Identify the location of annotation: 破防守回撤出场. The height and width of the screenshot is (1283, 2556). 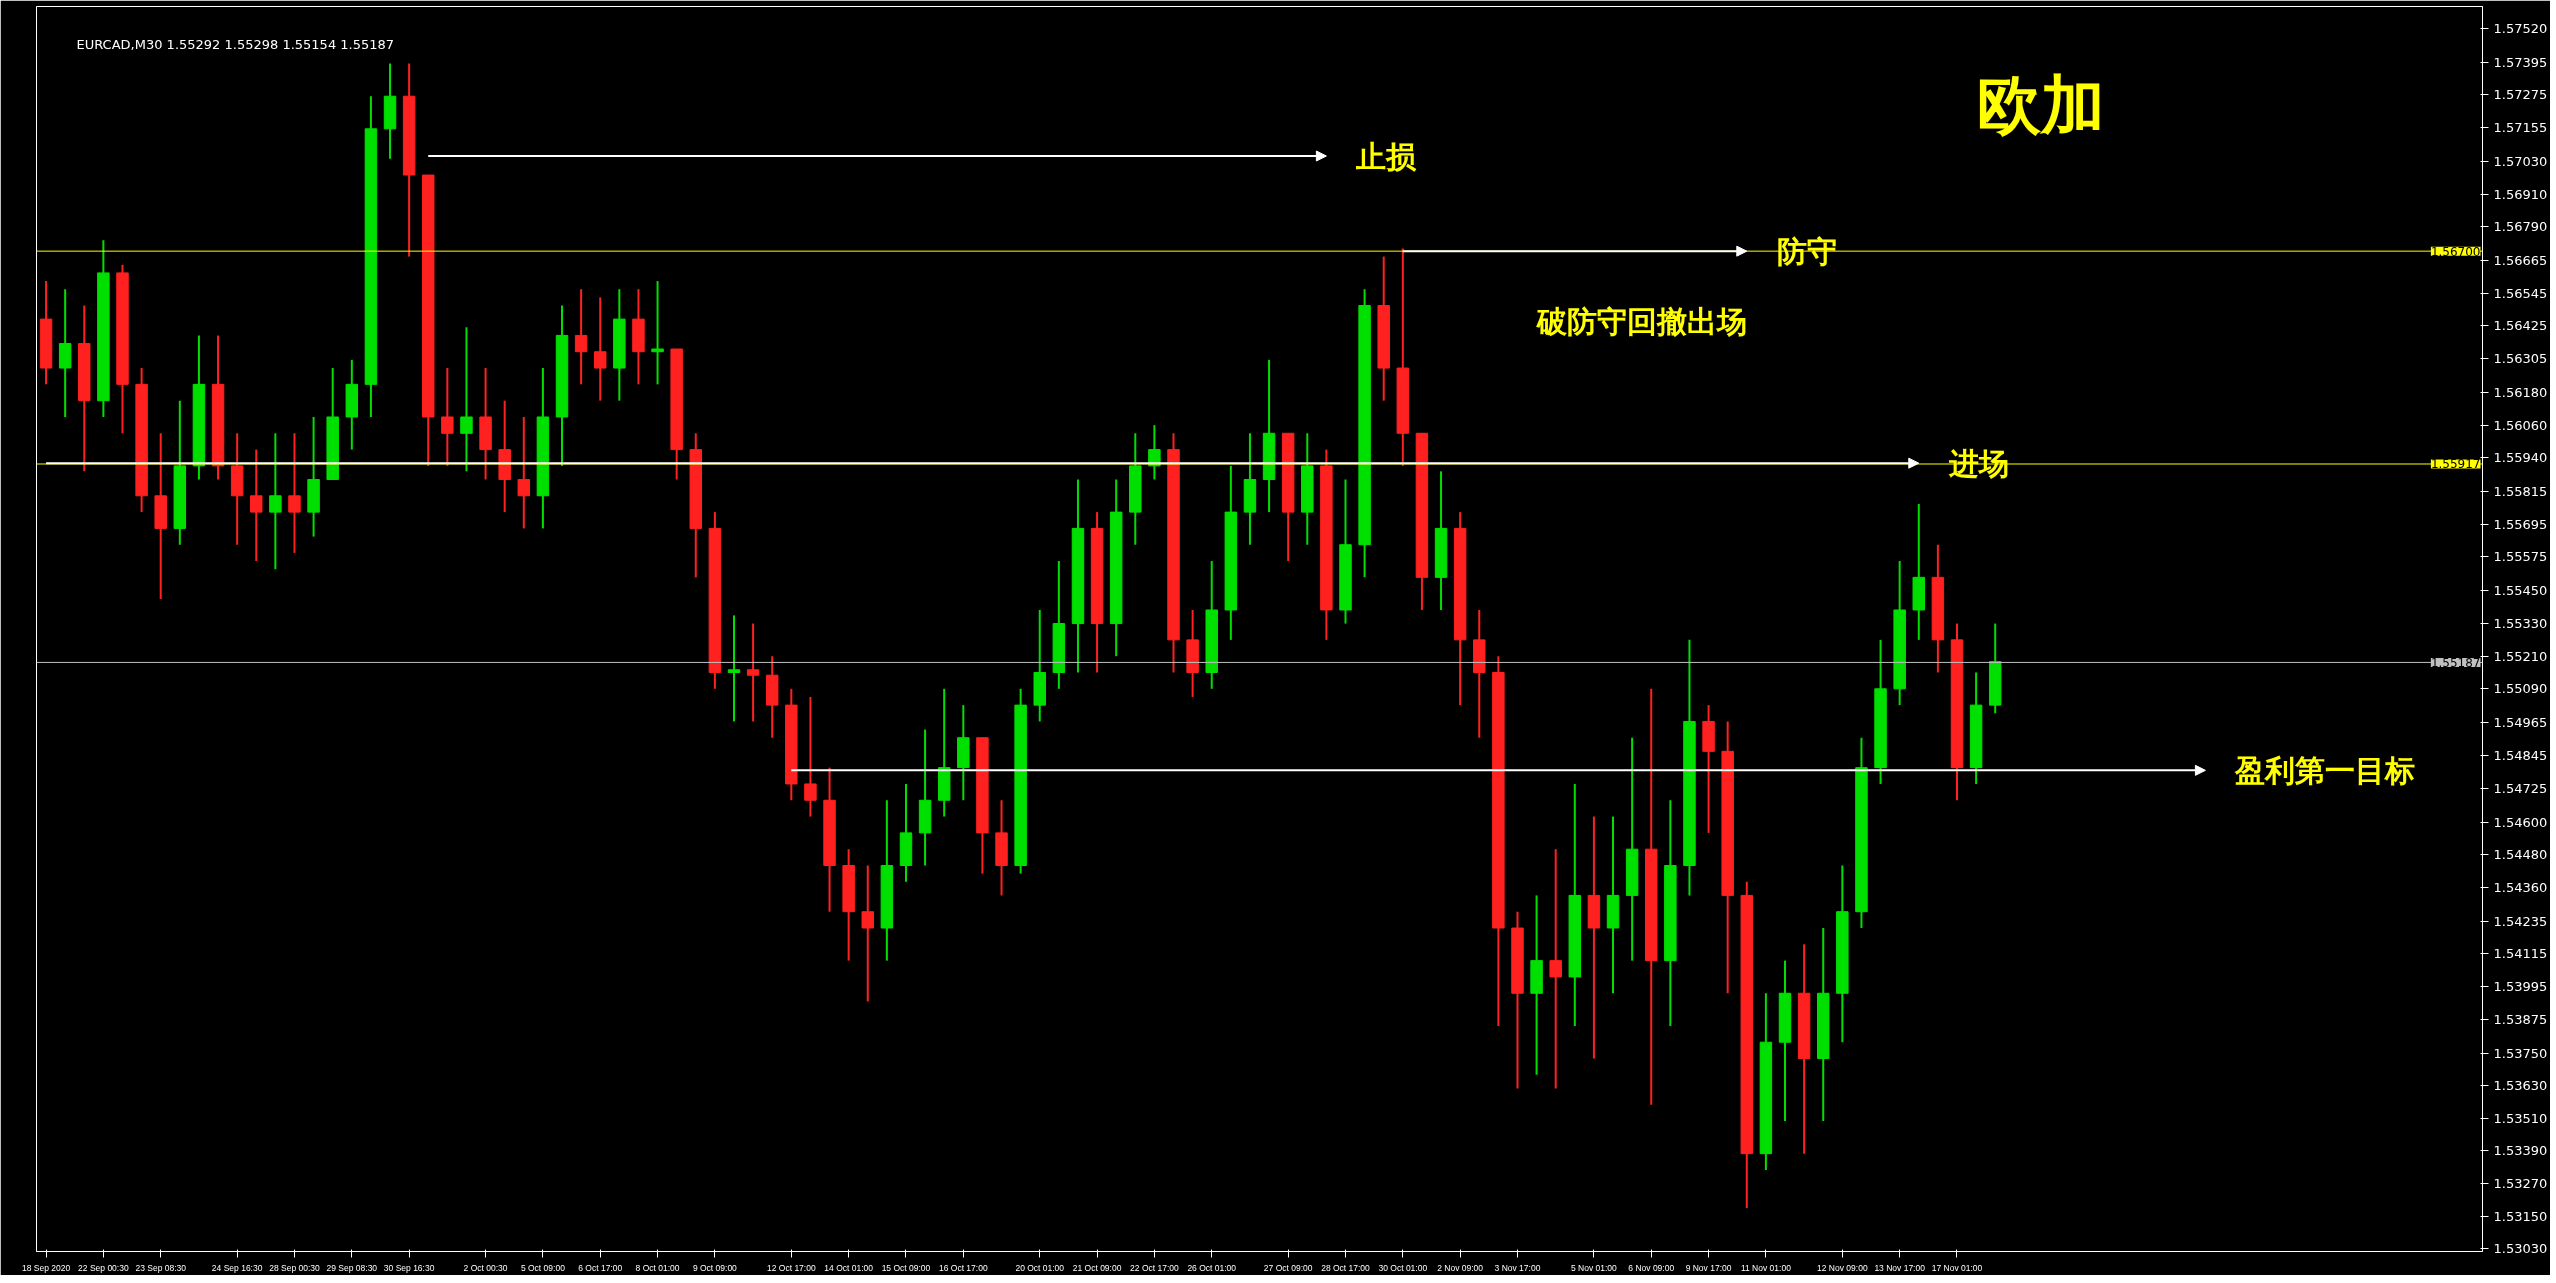
(1641, 321).